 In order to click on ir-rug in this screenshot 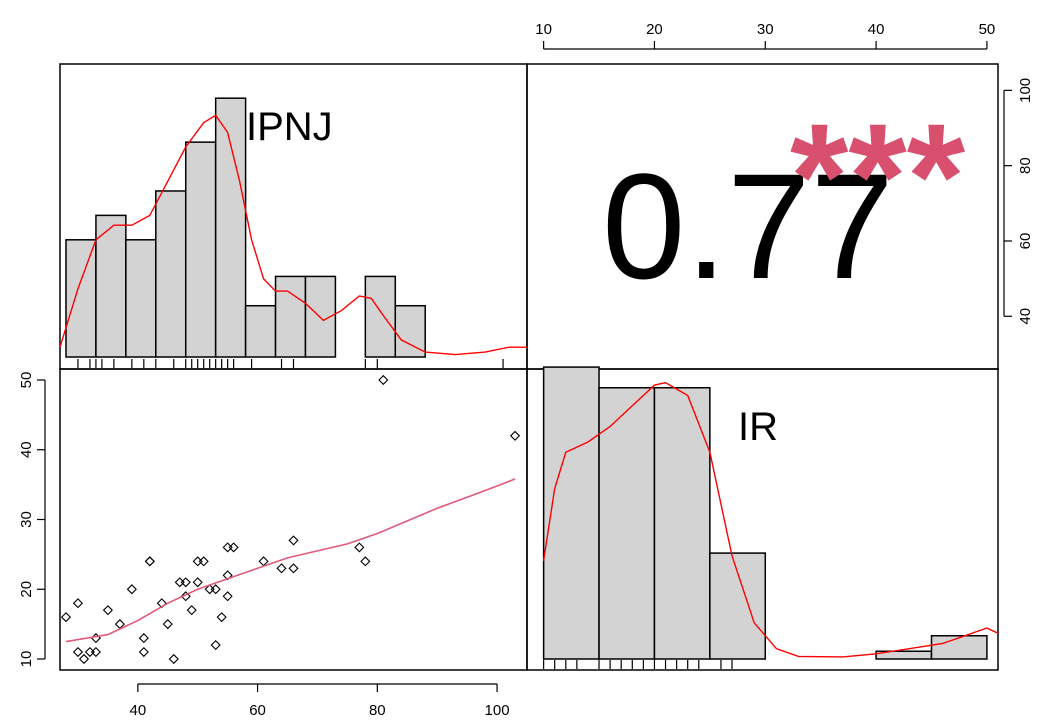, I will do `click(638, 664)`.